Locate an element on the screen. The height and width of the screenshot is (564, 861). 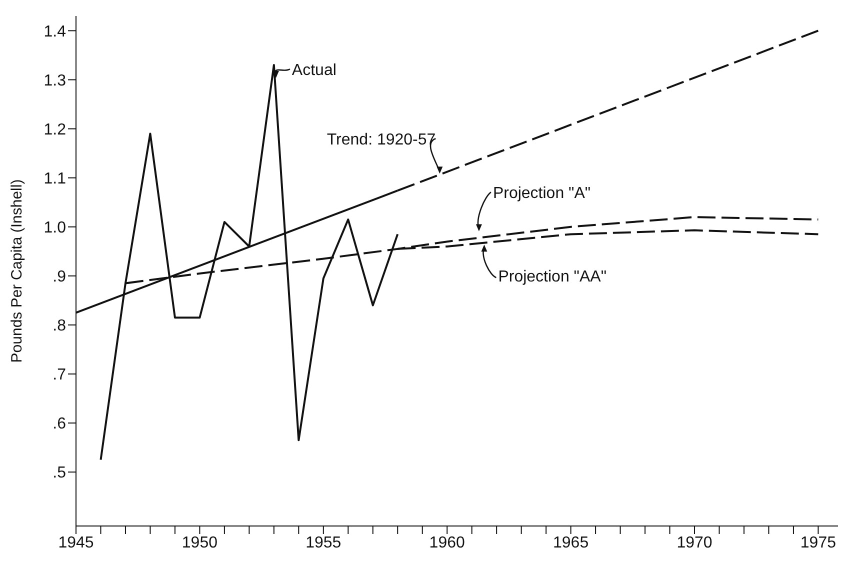
series-label: Trend: 1920-57 is located at coordinates (381, 140).